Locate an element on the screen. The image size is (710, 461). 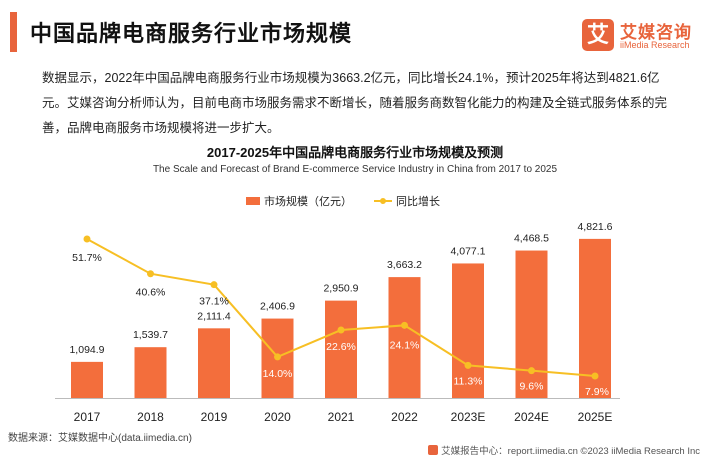
legend-line-marker is located at coordinates (383, 201).